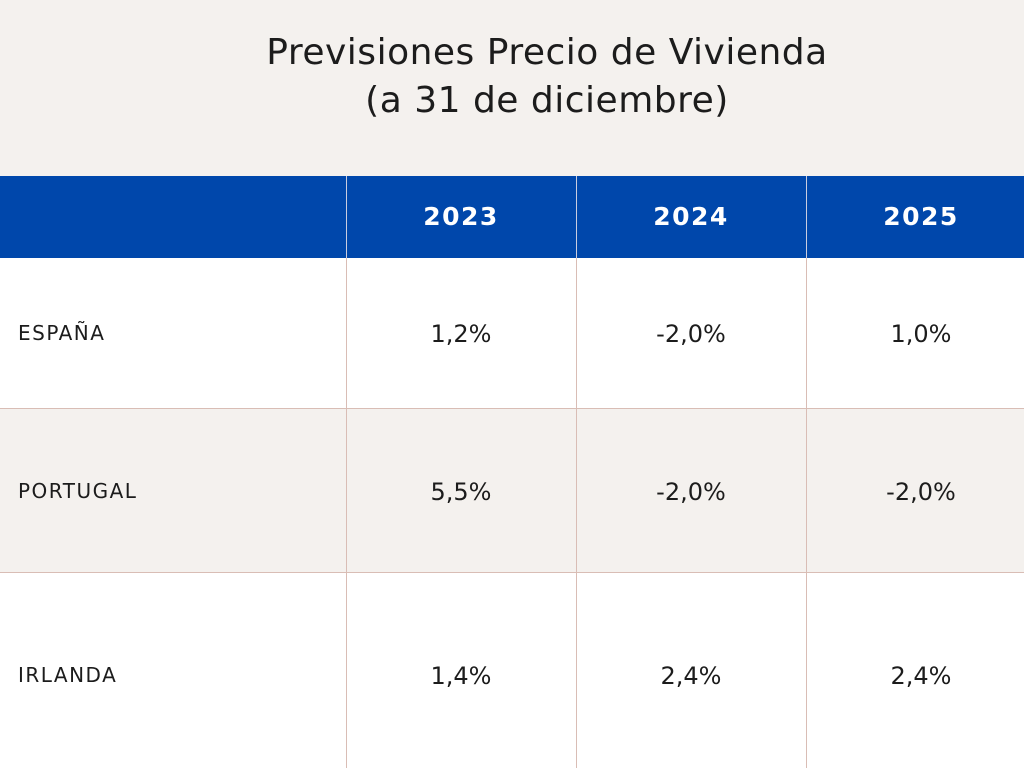 The height and width of the screenshot is (768, 1024). I want to click on cell-portugal-2025: -2,0%, so click(921, 492).